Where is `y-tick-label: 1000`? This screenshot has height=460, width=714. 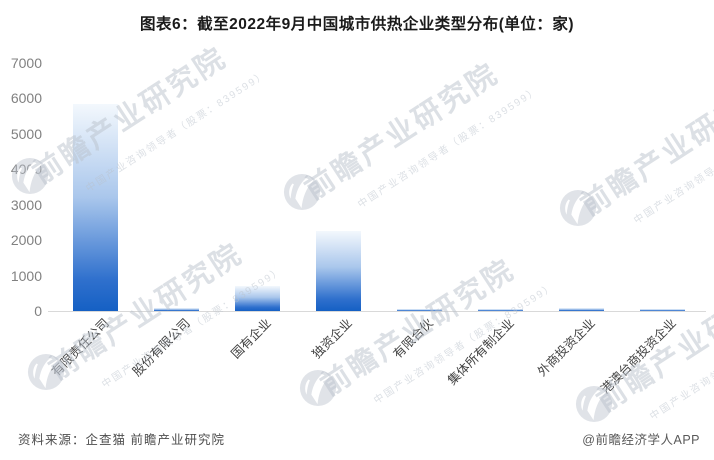
y-tick-label: 1000 is located at coordinates (26, 275).